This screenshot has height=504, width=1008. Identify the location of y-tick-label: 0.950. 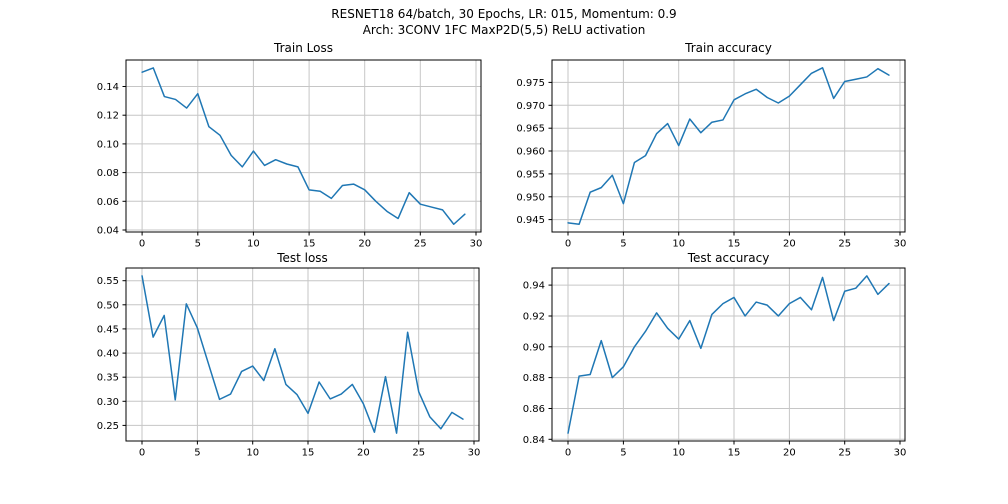
(530, 197).